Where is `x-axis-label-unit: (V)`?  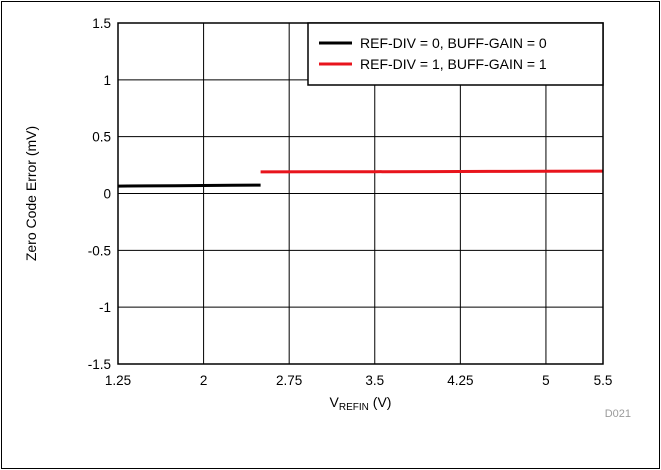
x-axis-label-unit: (V) is located at coordinates (380, 402).